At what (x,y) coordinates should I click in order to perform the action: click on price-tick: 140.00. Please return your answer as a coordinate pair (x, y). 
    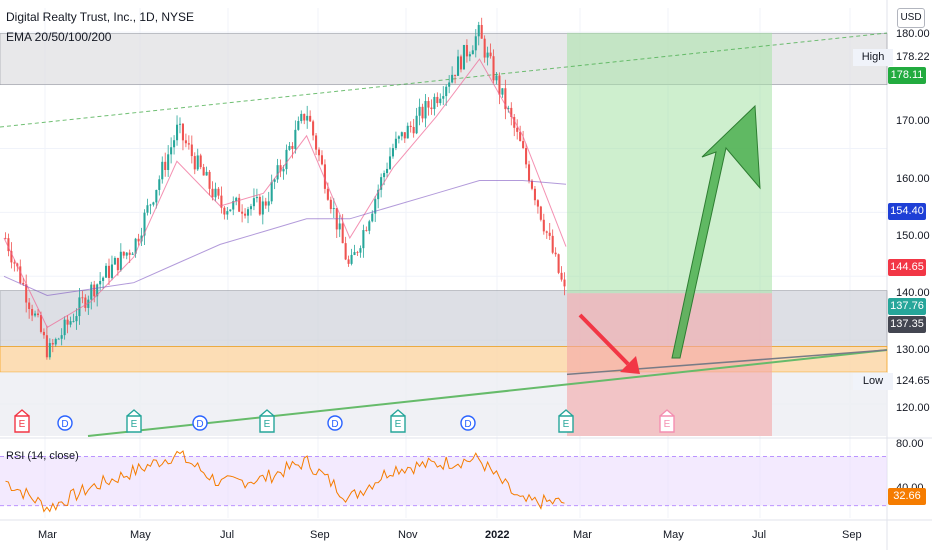
    Looking at the image, I should click on (913, 293).